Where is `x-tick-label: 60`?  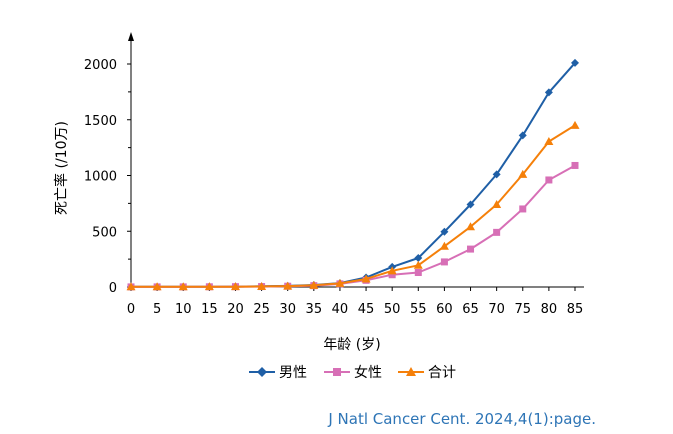
x-tick-label: 60 is located at coordinates (444, 309).